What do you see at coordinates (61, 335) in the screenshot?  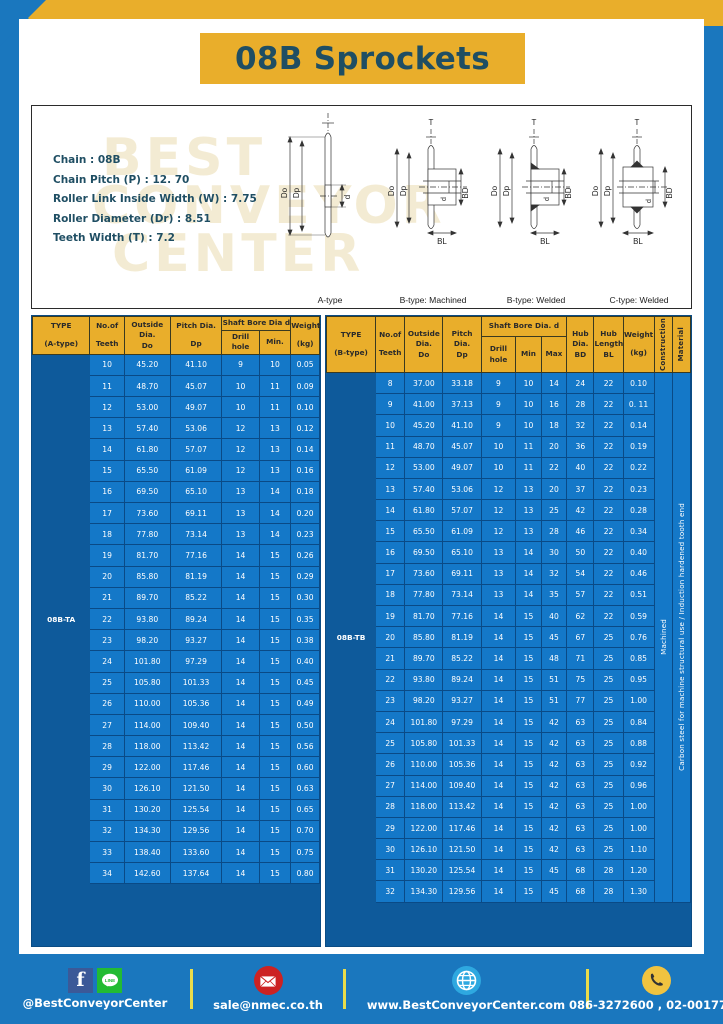 I see `th-a-type: TYPE (A-type)` at bounding box center [61, 335].